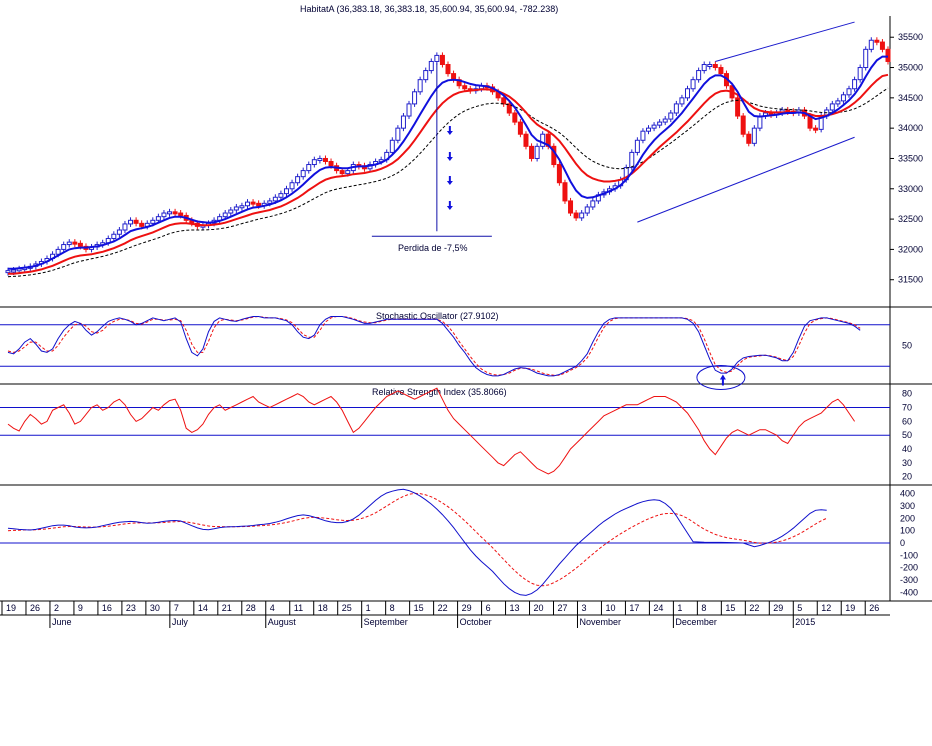 This screenshot has height=746, width=932. Describe the element at coordinates (56, 608) in the screenshot. I see `day-label: 2` at that location.